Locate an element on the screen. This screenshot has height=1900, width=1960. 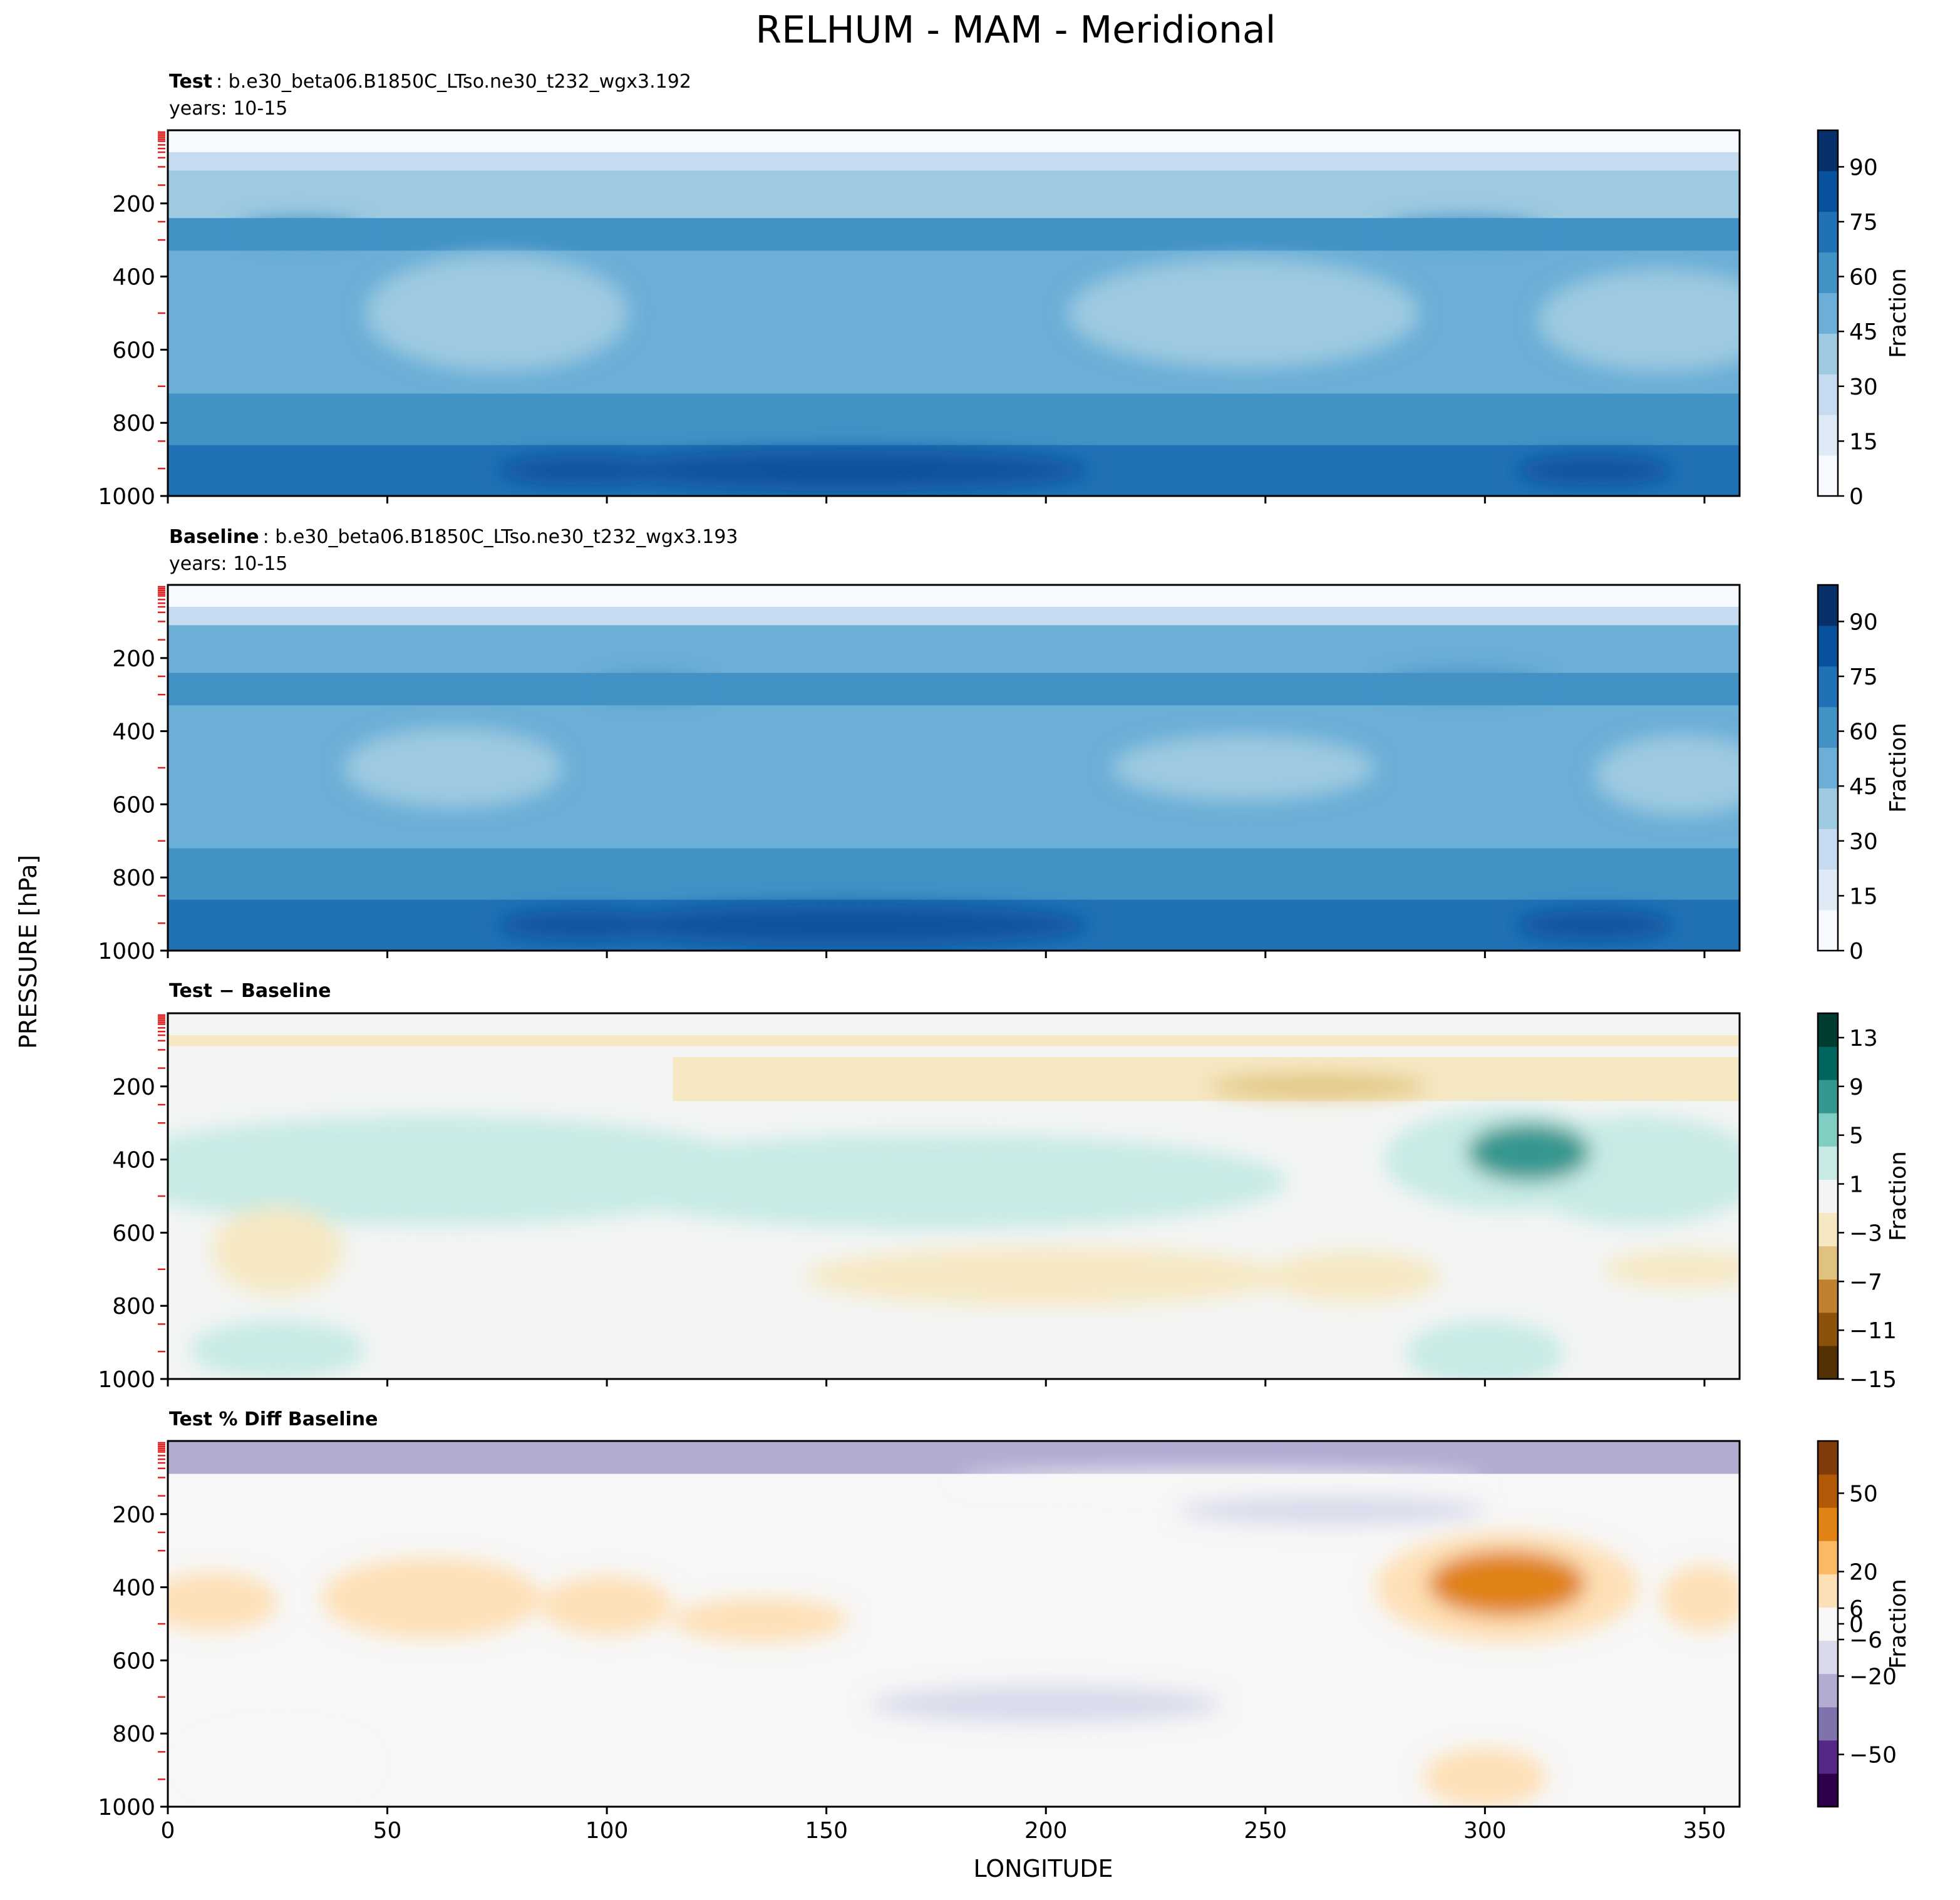
colorbar-tick-label: 45 is located at coordinates (1863, 787).